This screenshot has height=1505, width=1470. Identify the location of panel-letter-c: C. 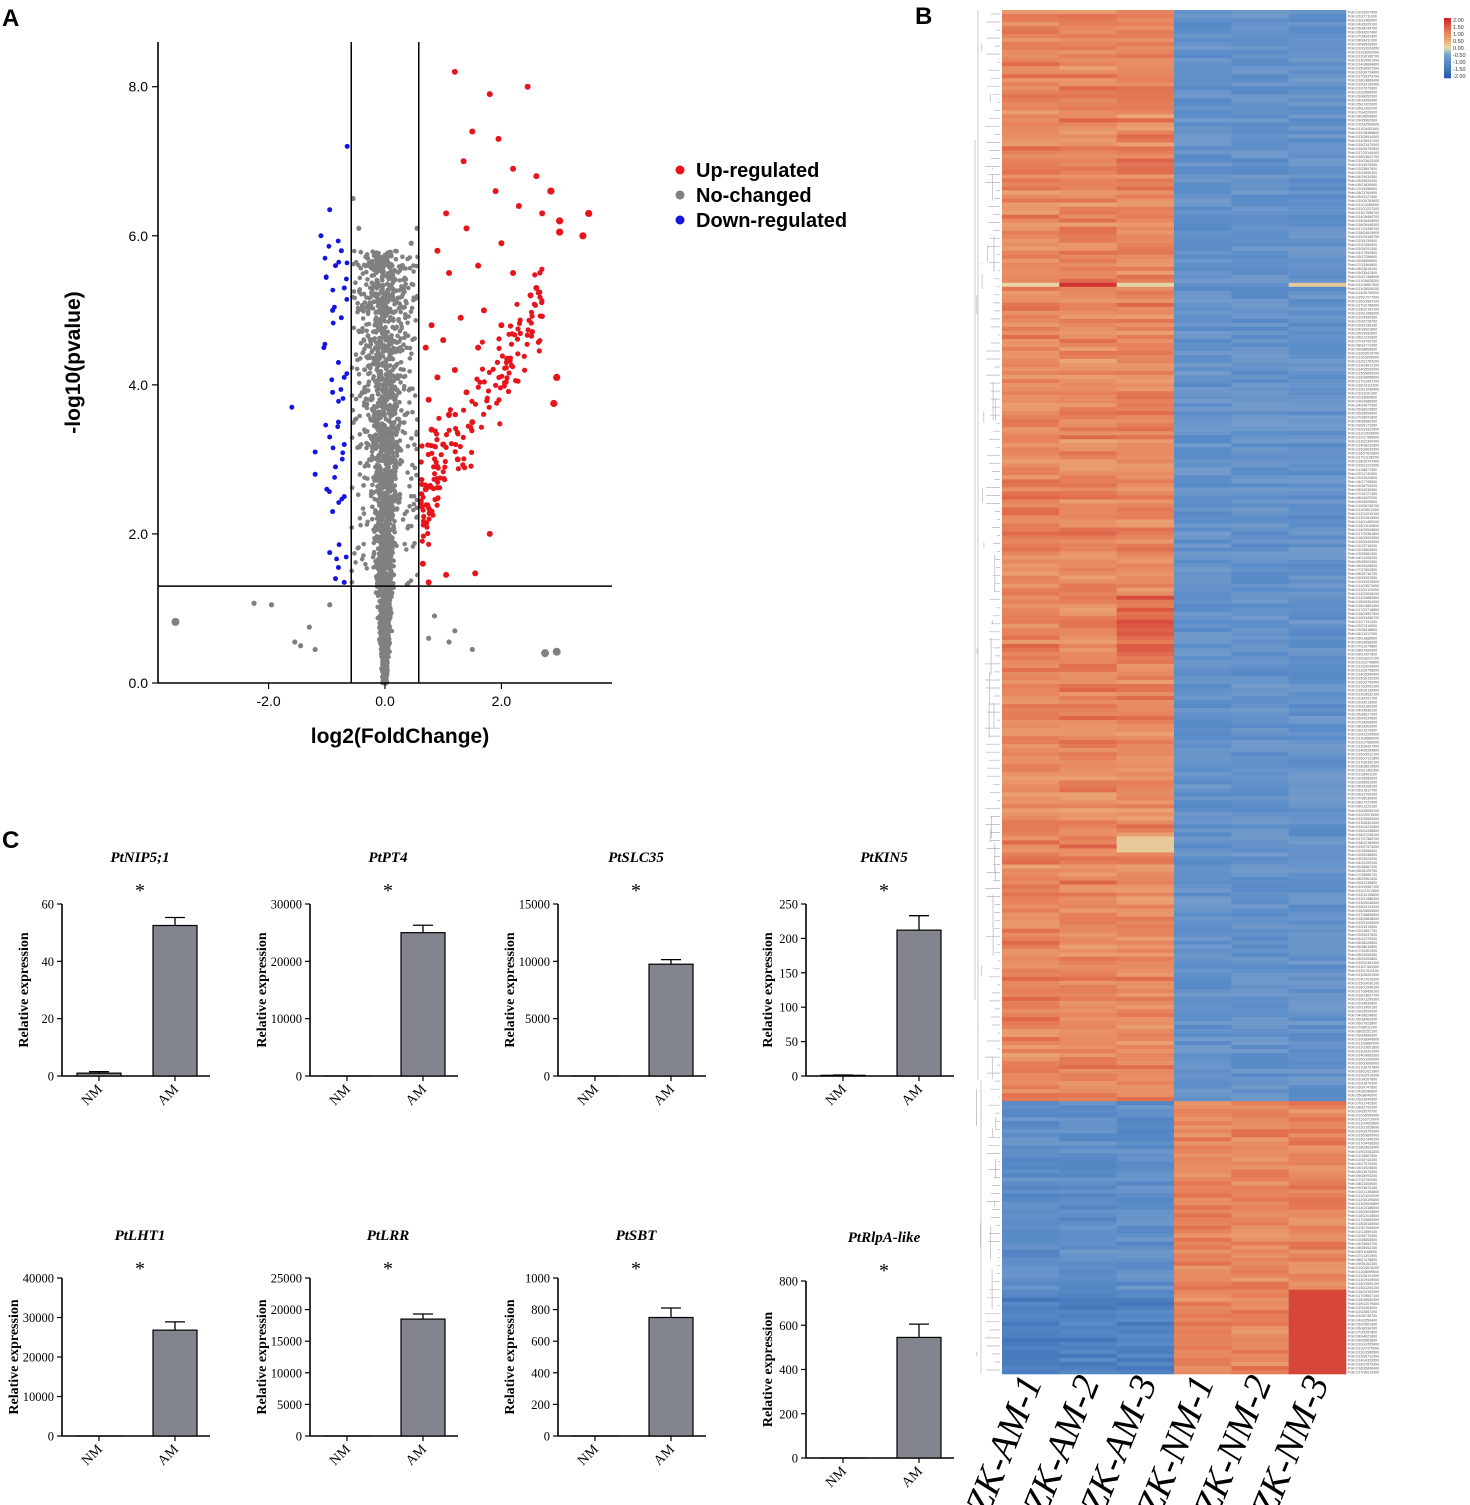
(10, 840).